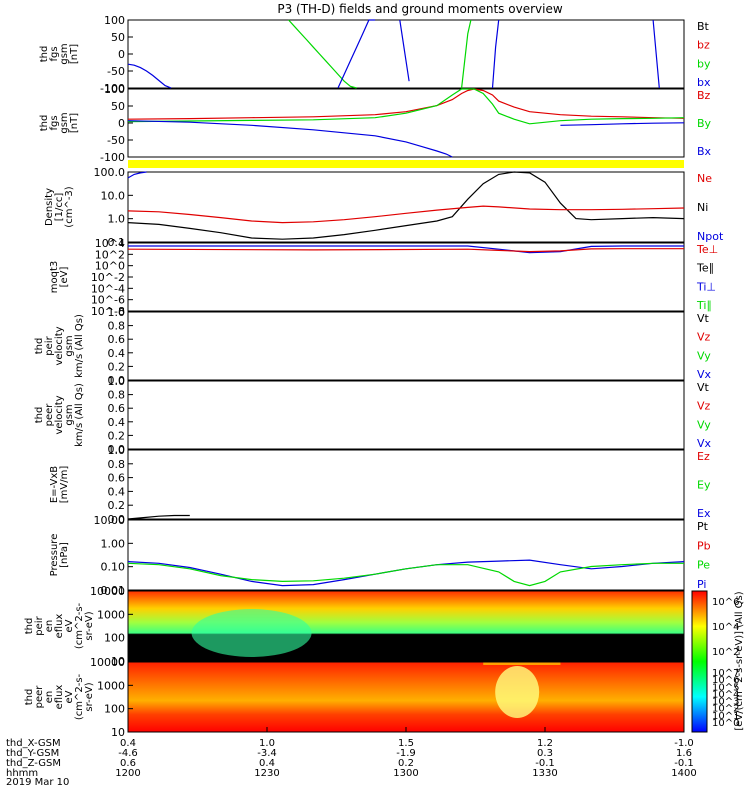  What do you see at coordinates (704, 178) in the screenshot?
I see `legend-Ne: Ne` at bounding box center [704, 178].